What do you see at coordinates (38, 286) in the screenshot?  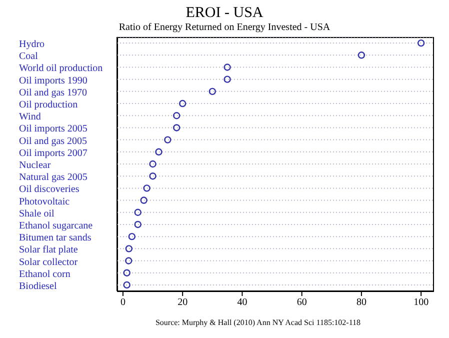 I see `y-tick-label: Biodiesel` at bounding box center [38, 286].